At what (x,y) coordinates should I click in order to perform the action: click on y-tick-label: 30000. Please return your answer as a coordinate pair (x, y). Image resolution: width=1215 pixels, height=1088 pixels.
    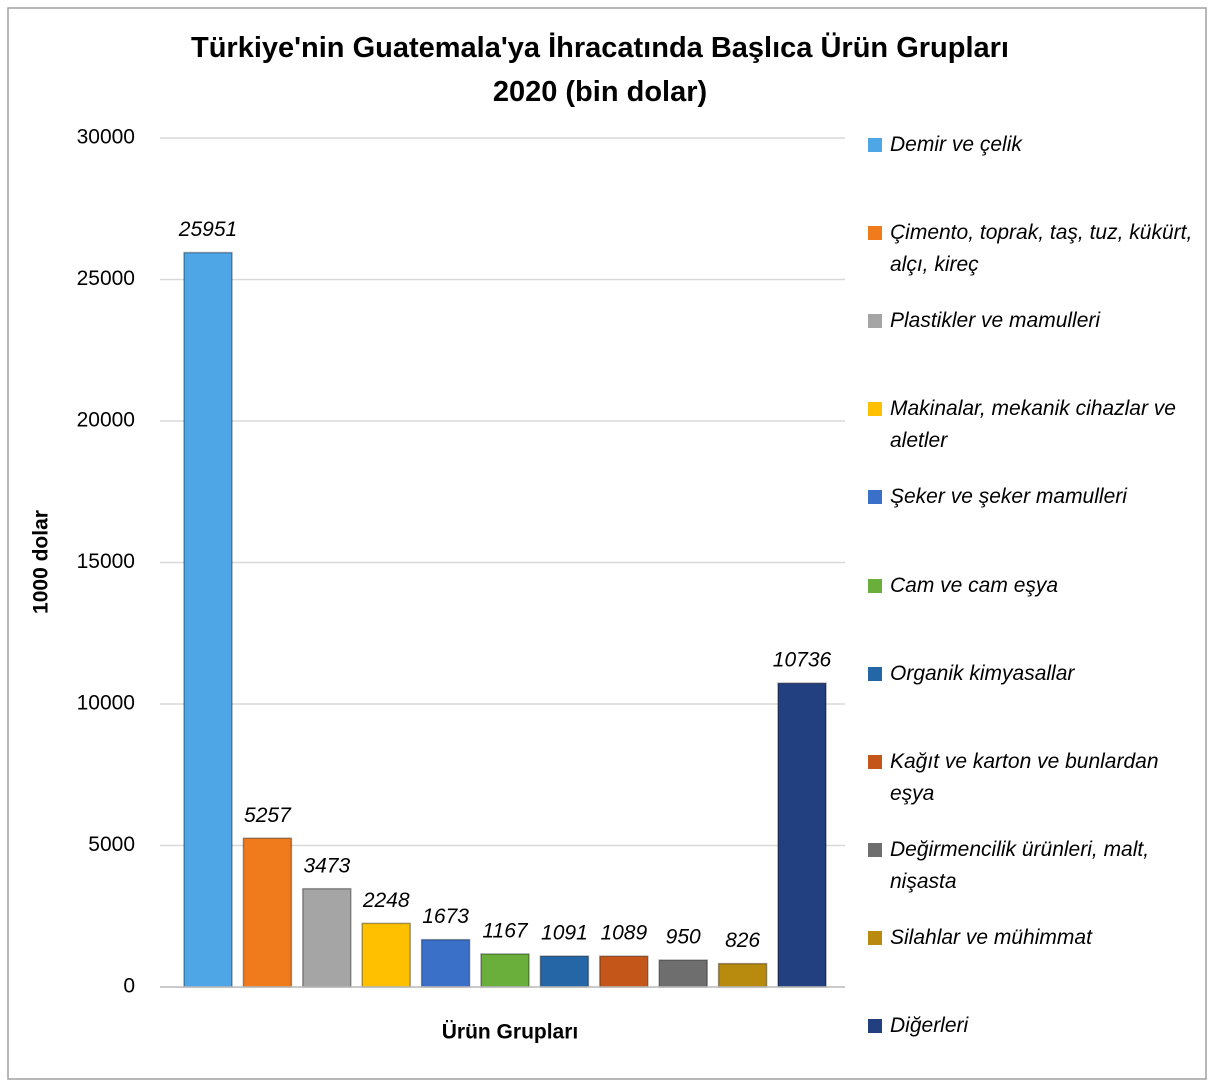
    Looking at the image, I should click on (106, 137).